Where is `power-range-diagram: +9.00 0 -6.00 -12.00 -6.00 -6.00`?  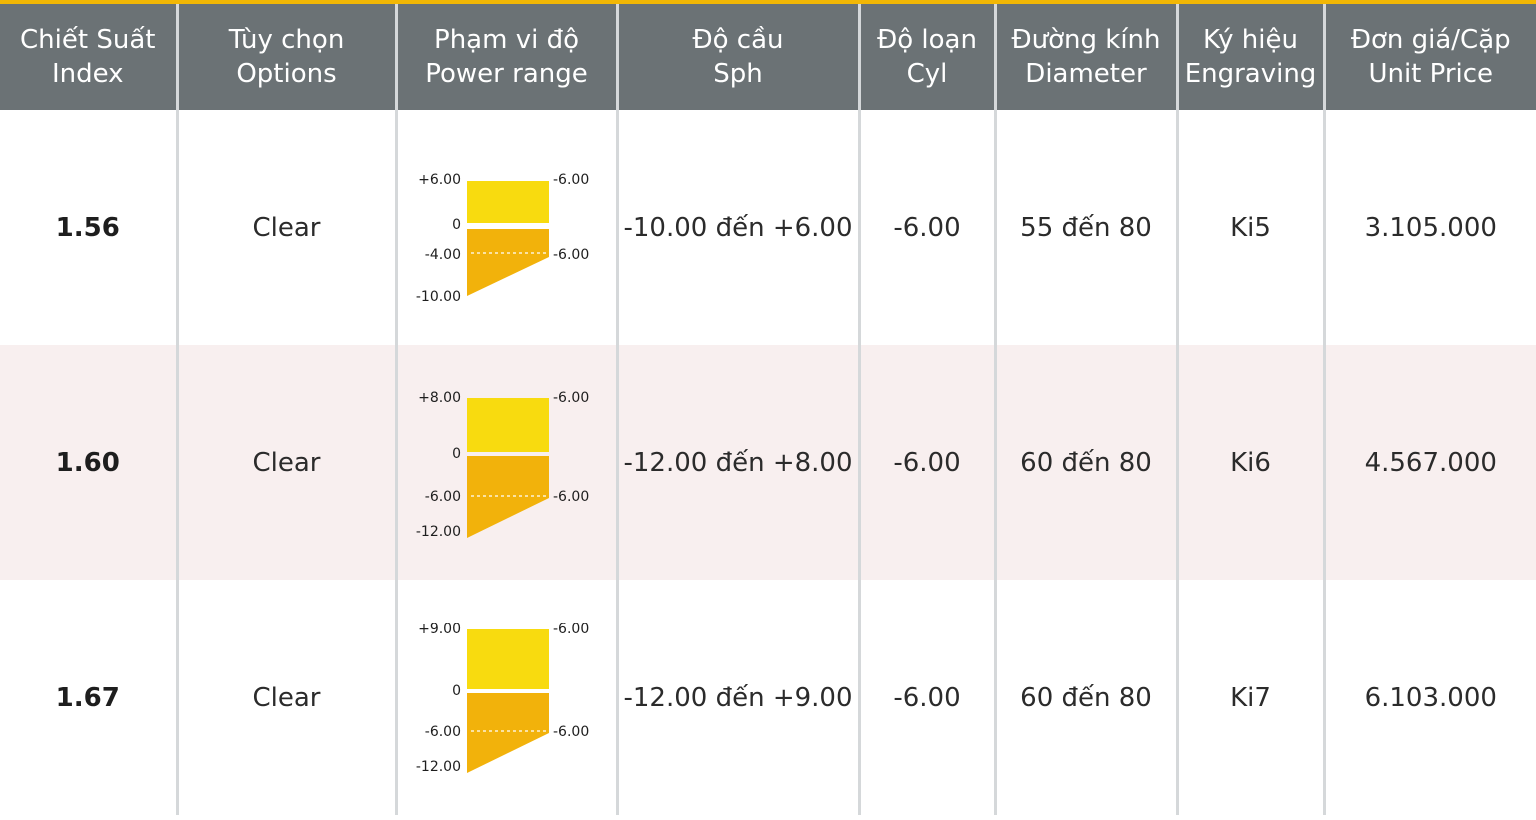 power-range-diagram: +9.00 0 -6.00 -12.00 -6.00 -6.00 is located at coordinates (502, 698).